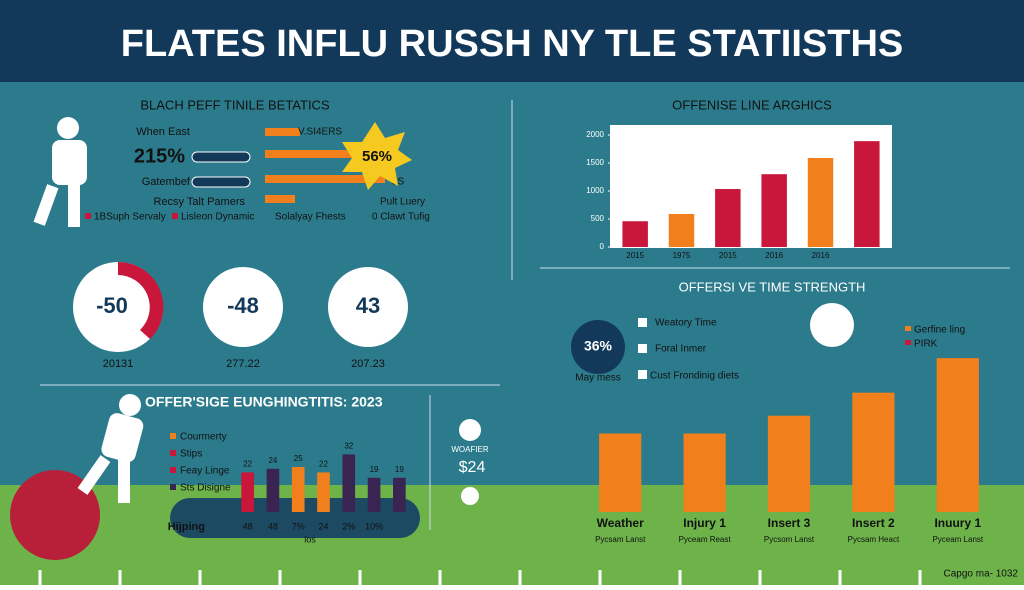  Describe the element at coordinates (957, 523) in the screenshot. I see `x-tick-label: Inuury 1` at that location.